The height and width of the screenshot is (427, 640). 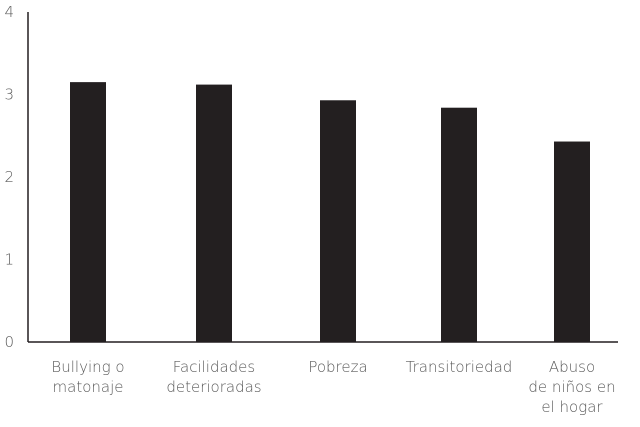 What do you see at coordinates (571, 387) in the screenshot?
I see `x-tick-label: Abuso de niños en el hogar` at bounding box center [571, 387].